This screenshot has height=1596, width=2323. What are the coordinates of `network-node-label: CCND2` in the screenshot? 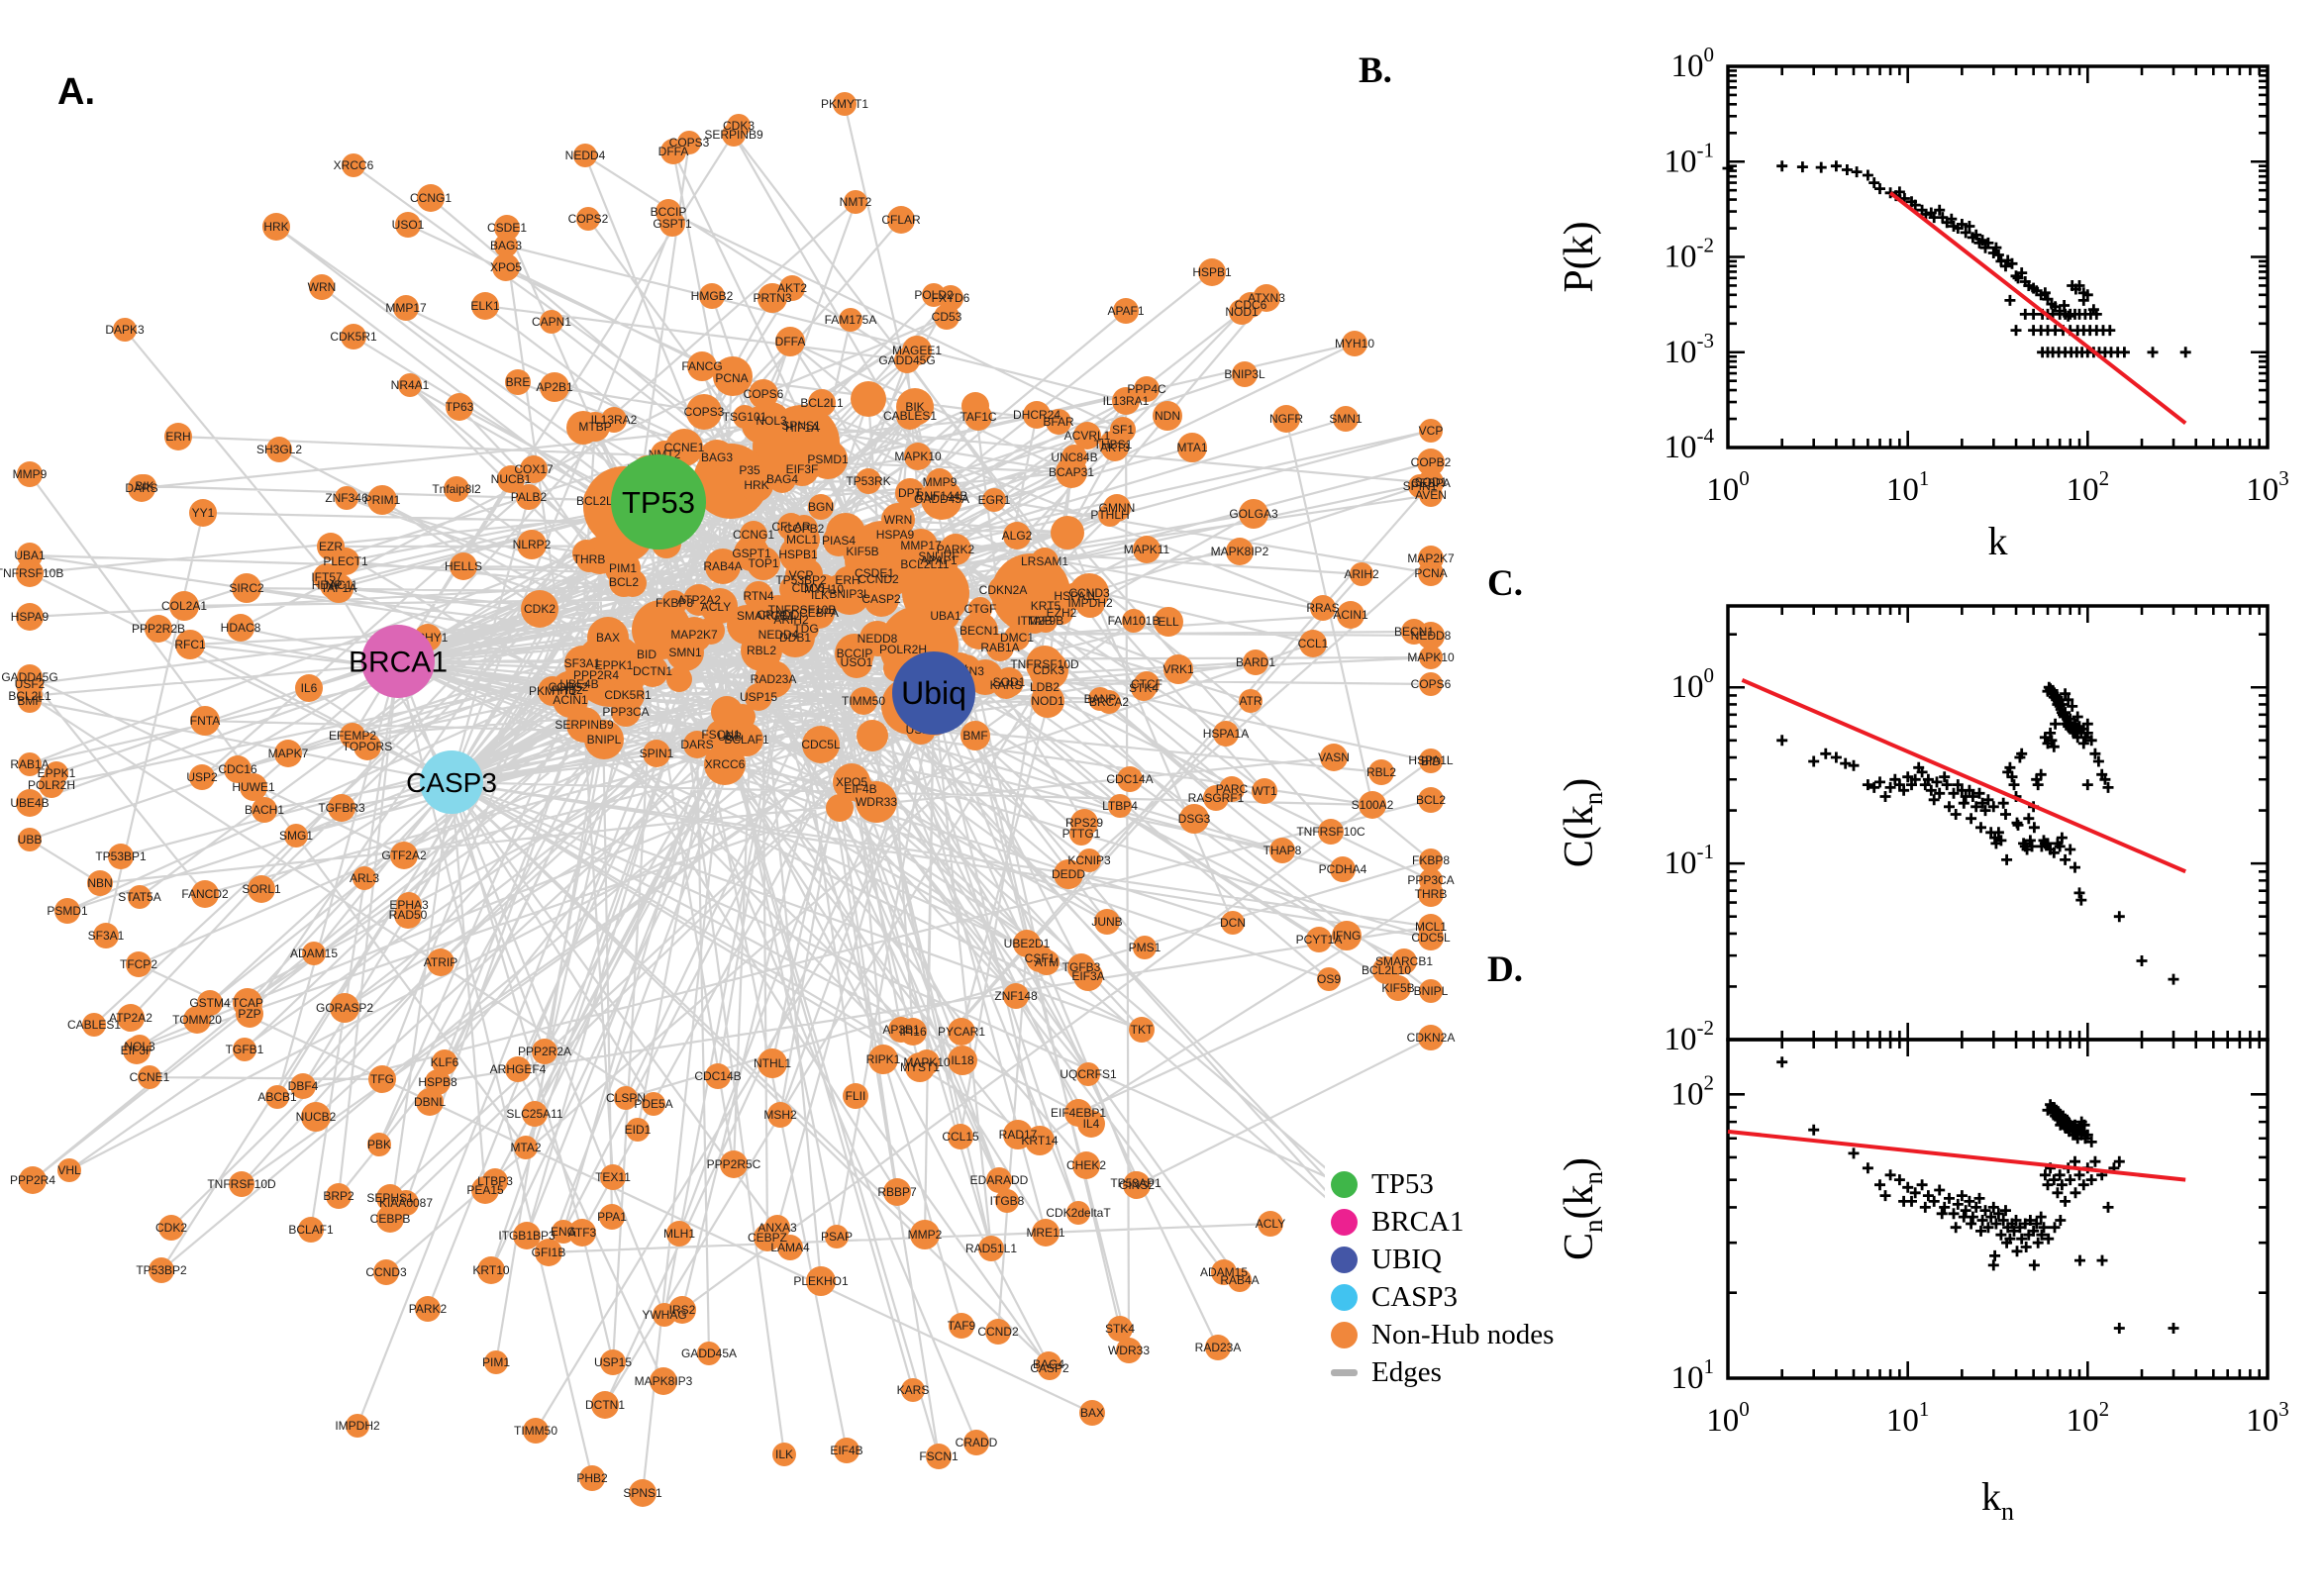 It's located at (998, 1332).